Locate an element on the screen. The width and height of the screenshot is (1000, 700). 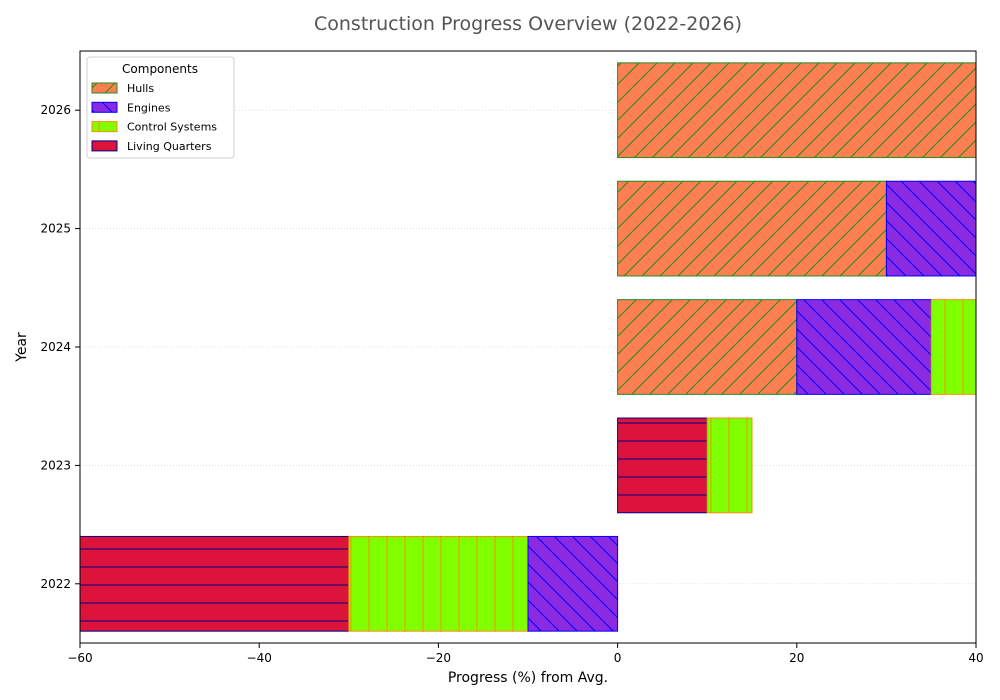
bar-2022-control-systems is located at coordinates (438, 583).